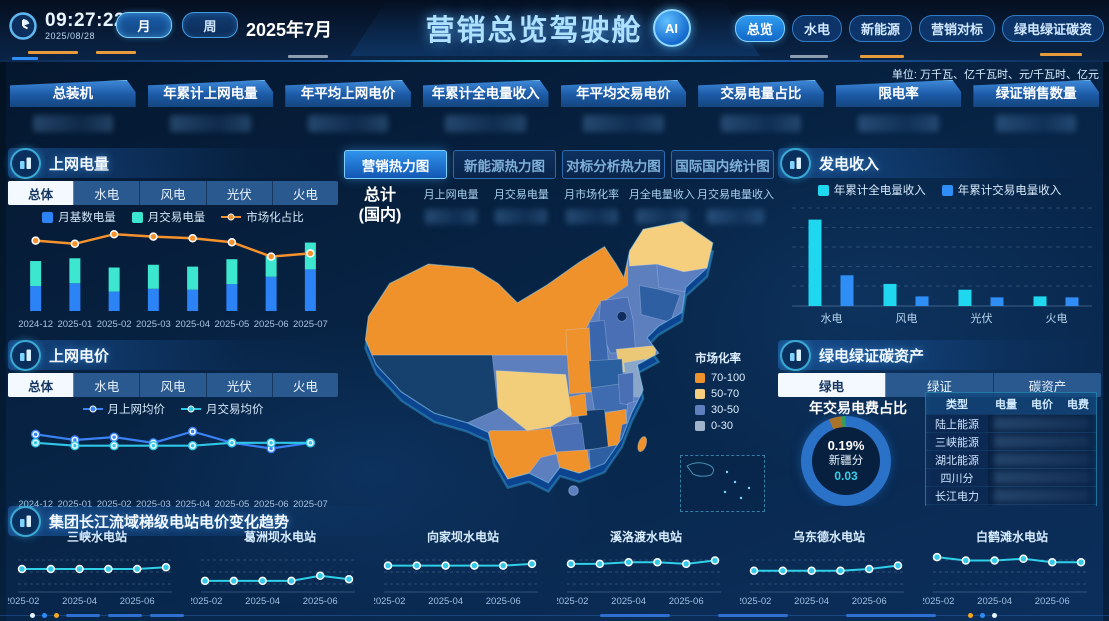 The height and width of the screenshot is (621, 1109). What do you see at coordinates (41, 385) in the screenshot?
I see `price-tab-1: 总体` at bounding box center [41, 385].